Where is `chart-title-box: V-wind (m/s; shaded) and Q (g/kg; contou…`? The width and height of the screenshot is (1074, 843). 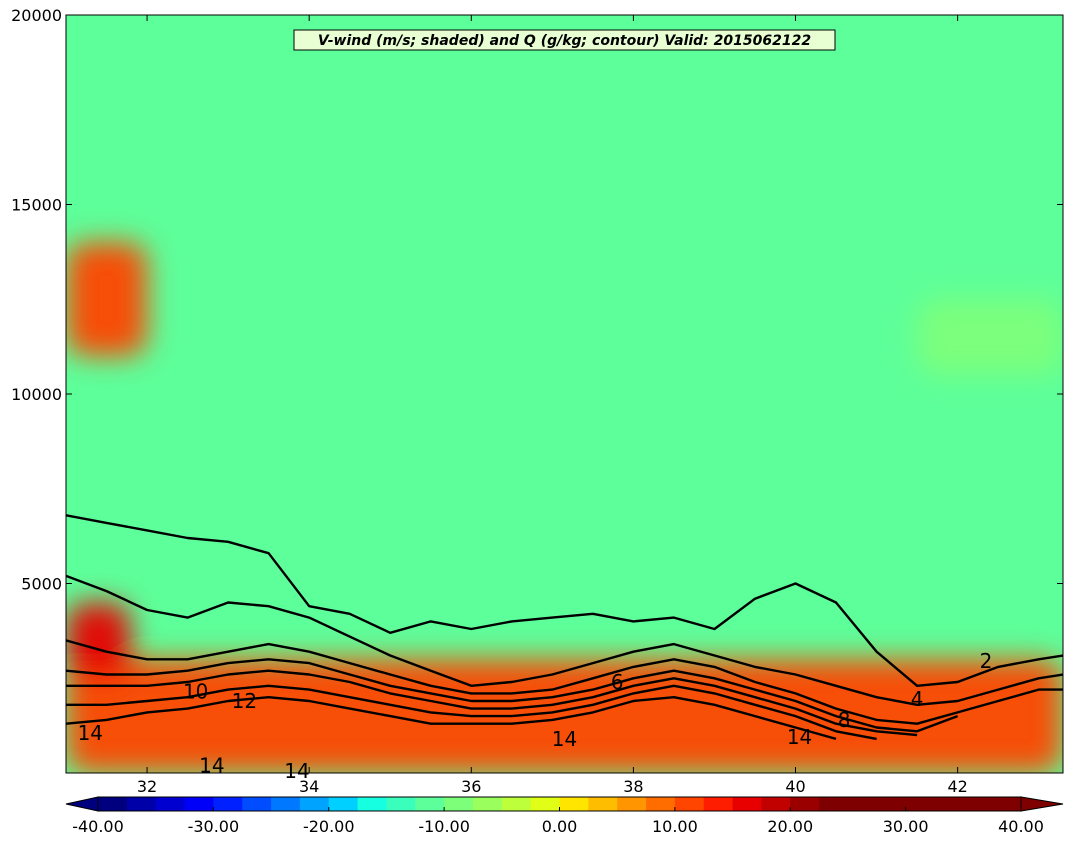 chart-title-box: V-wind (m/s; shaded) and Q (g/kg; contou… is located at coordinates (564, 40).